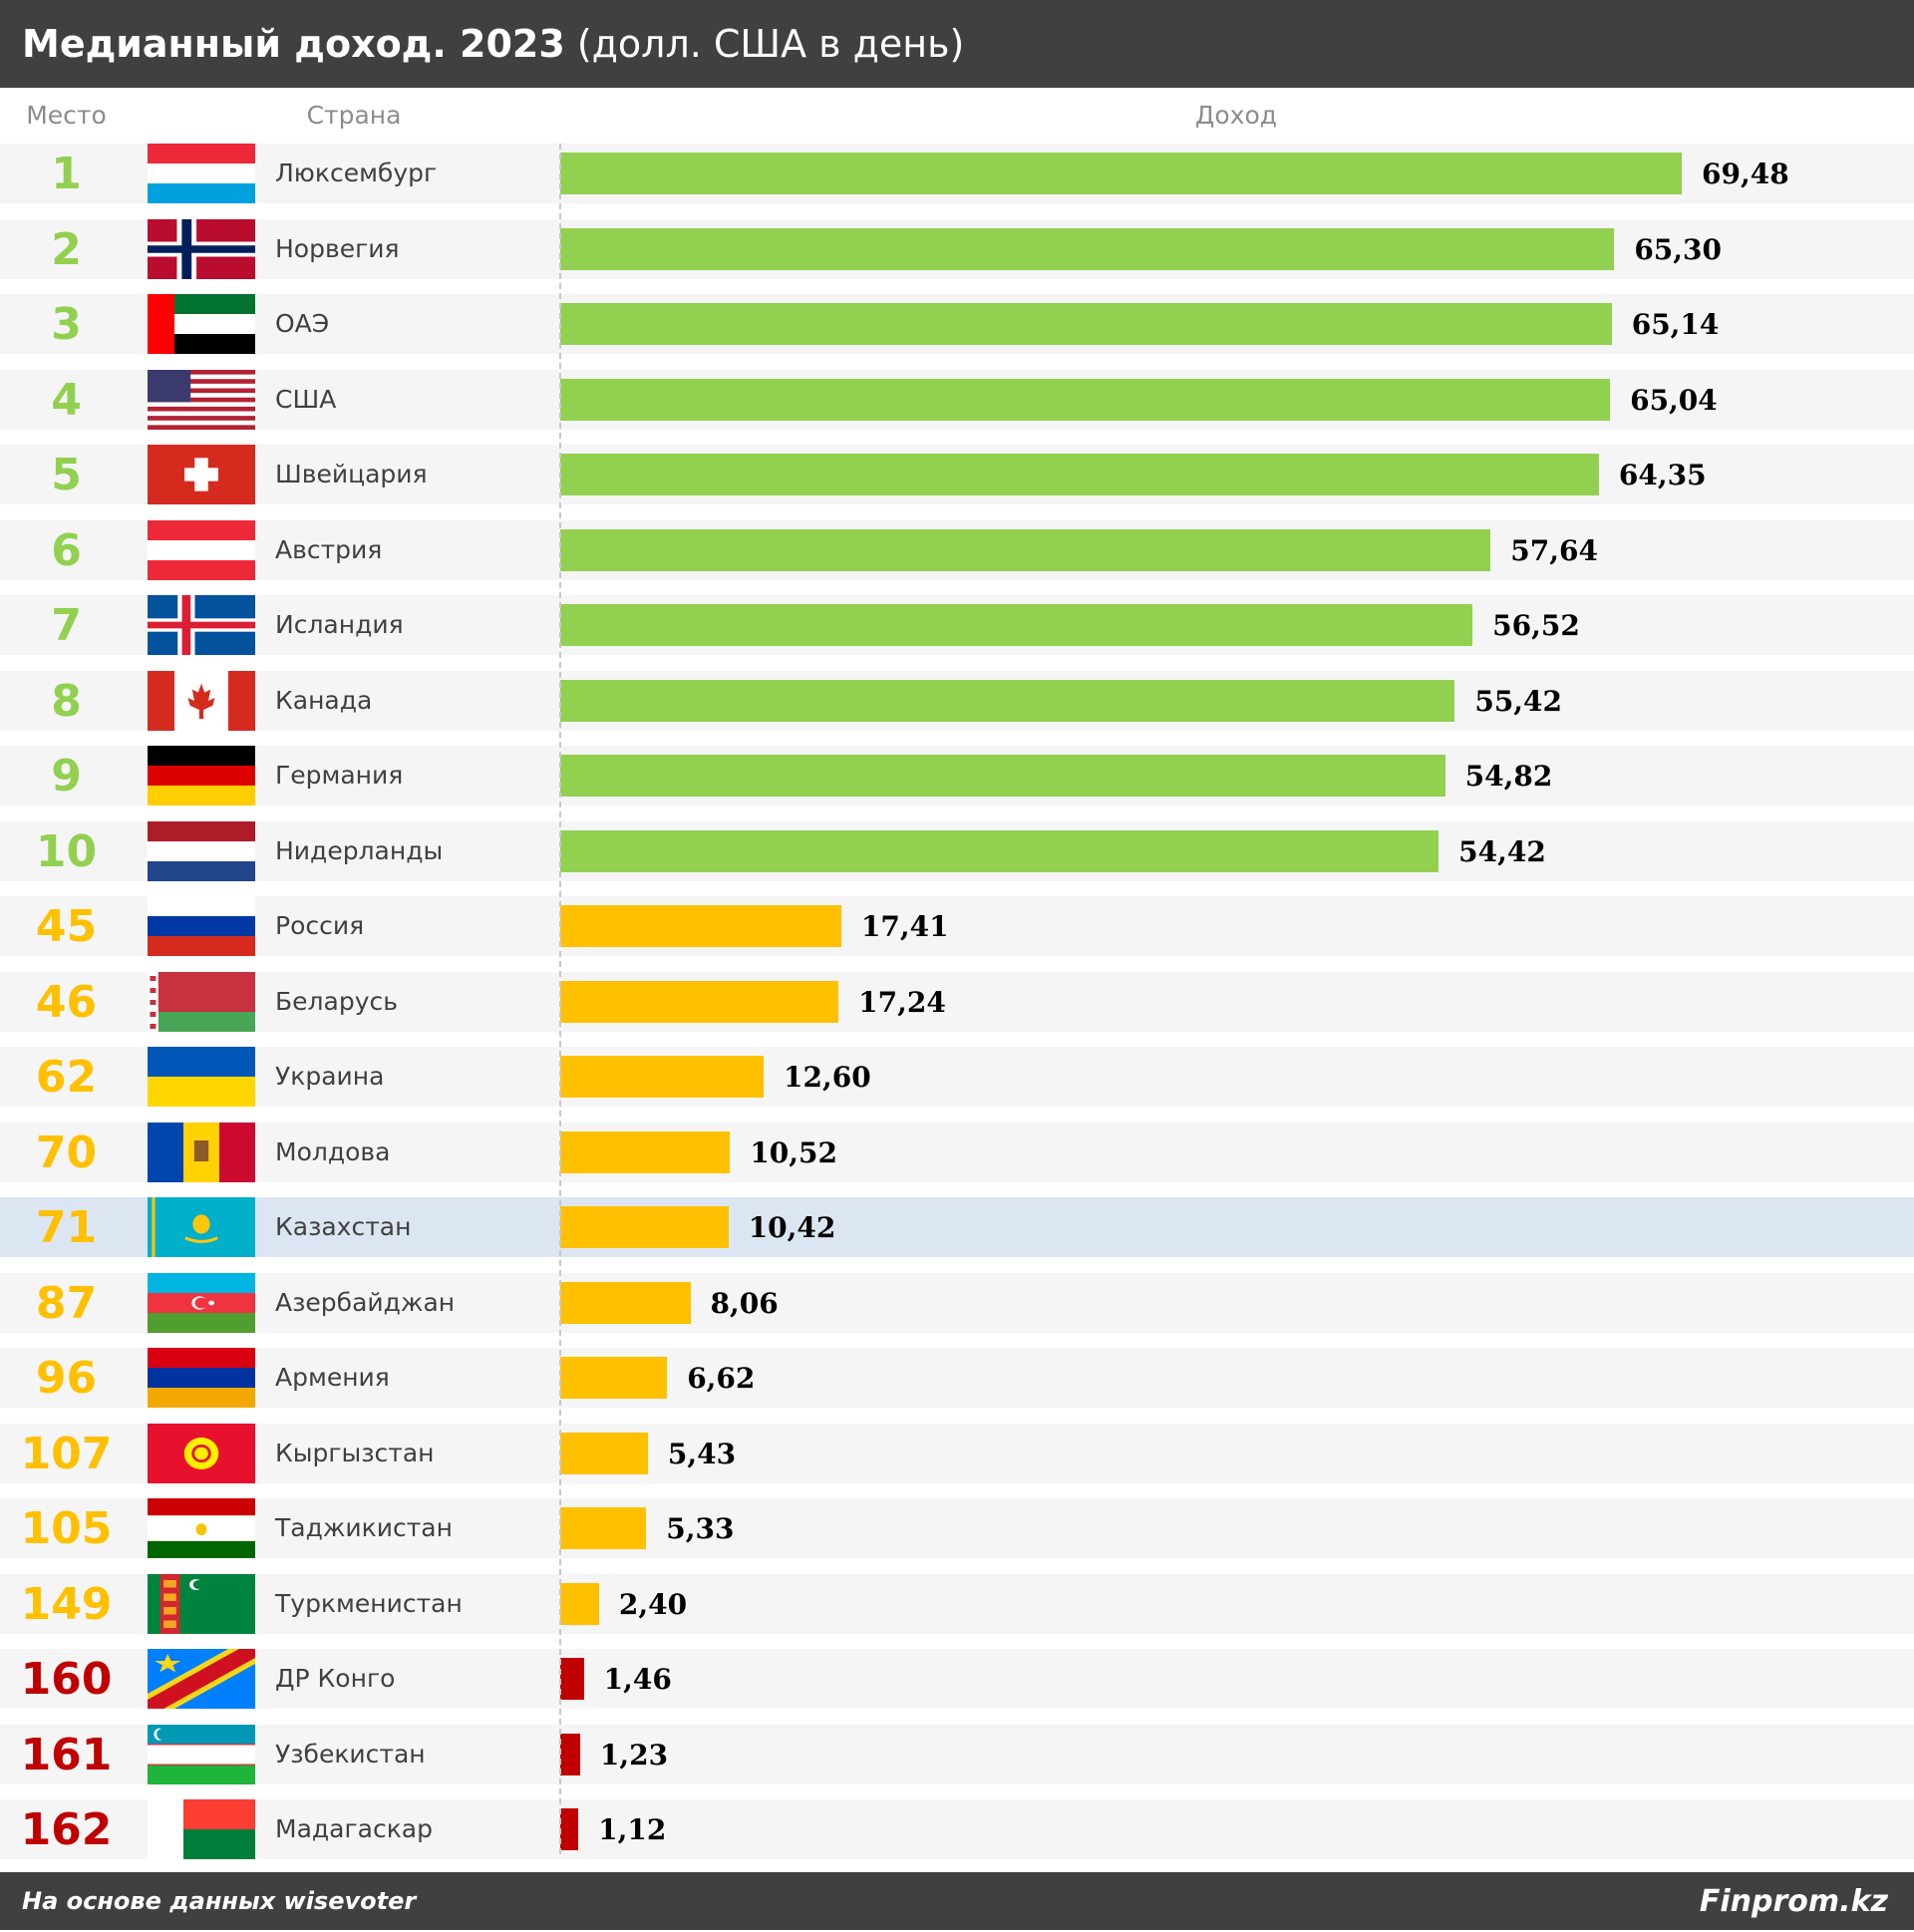 This screenshot has width=1914, height=1932. Describe the element at coordinates (351, 474) in the screenshot. I see `country-name: Швейцария` at that location.